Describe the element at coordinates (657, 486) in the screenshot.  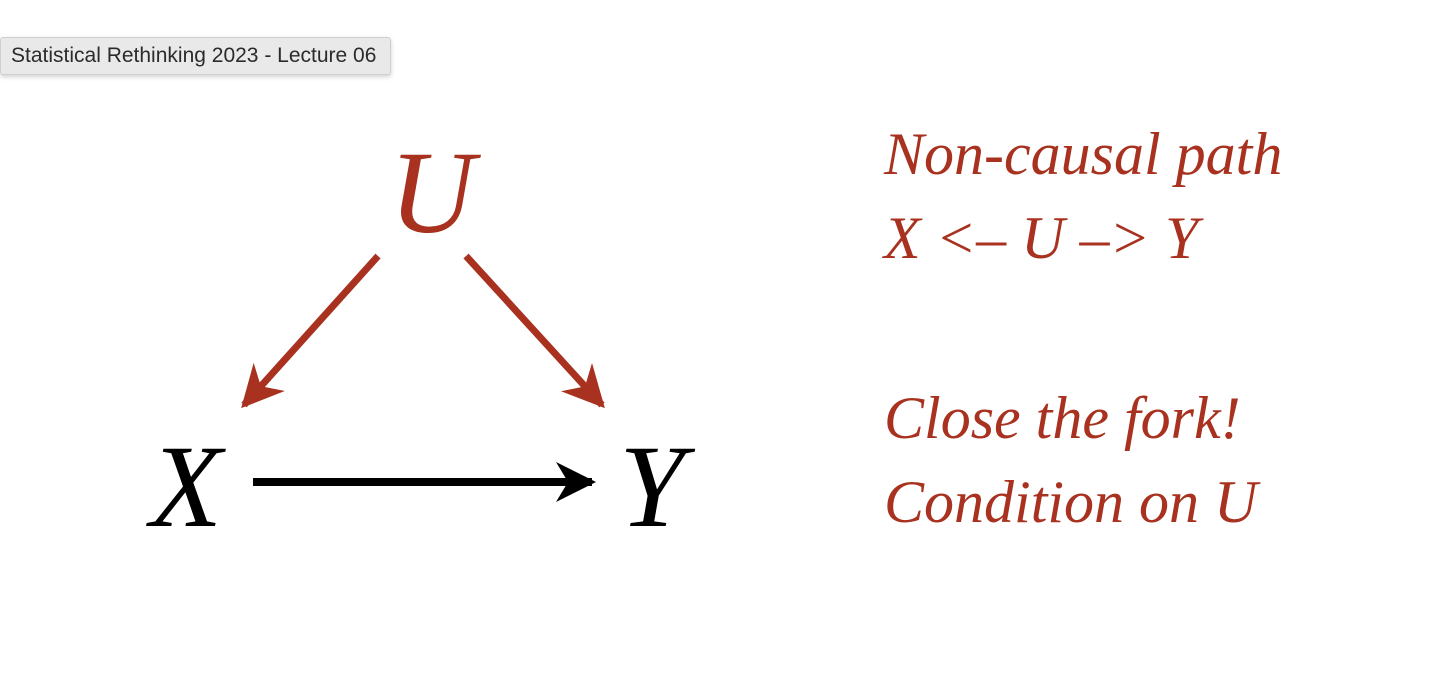
I see `node-y: Y` at that location.